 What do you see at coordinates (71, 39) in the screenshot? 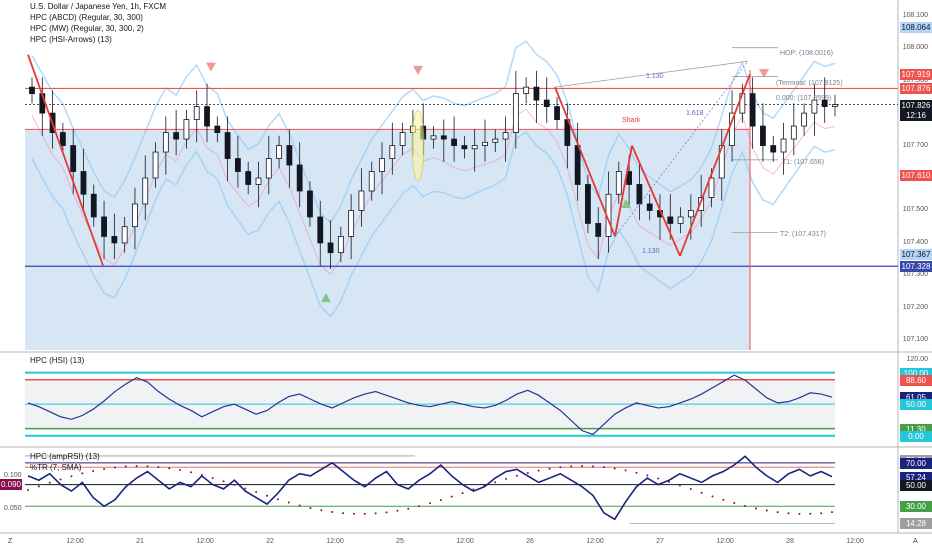
I see `indicator-hsi-arrows-label: HPC (HSI-Arrows) (13)` at bounding box center [71, 39].